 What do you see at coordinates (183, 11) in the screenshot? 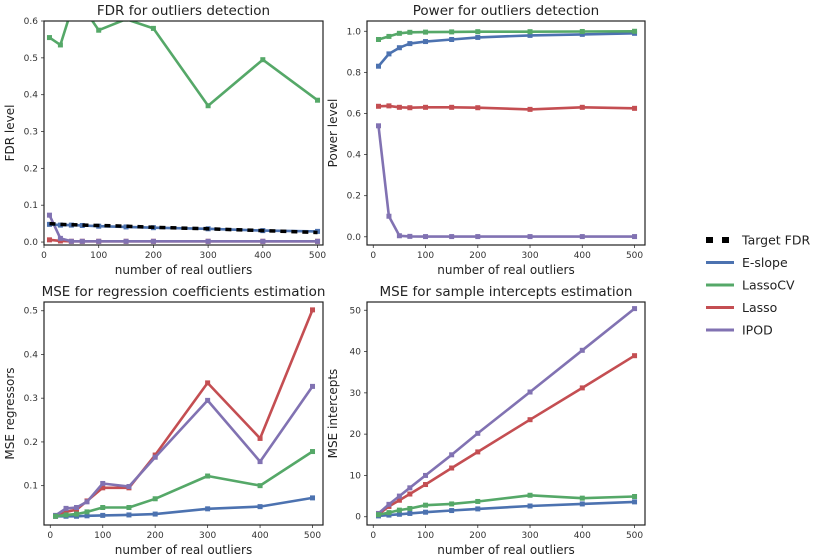
I see `chart-title: FDR for outliers detection` at bounding box center [183, 11].